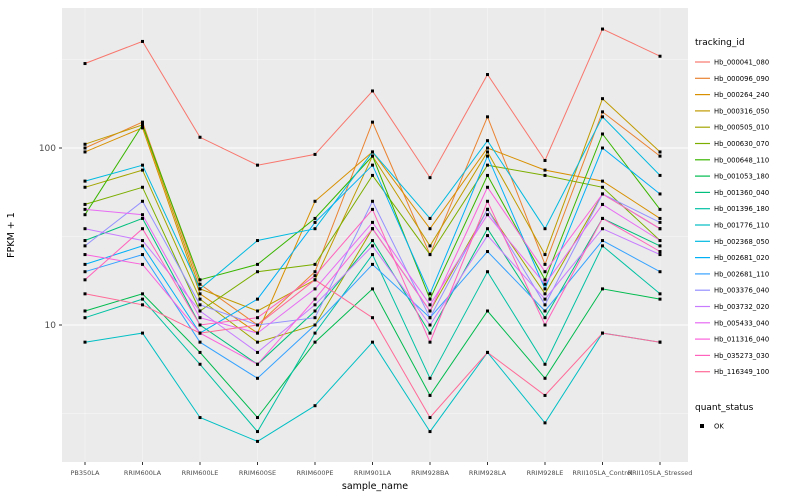 The height and width of the screenshot is (500, 800). I want to click on legend-key-label: Hb_001776_110, so click(741, 226).